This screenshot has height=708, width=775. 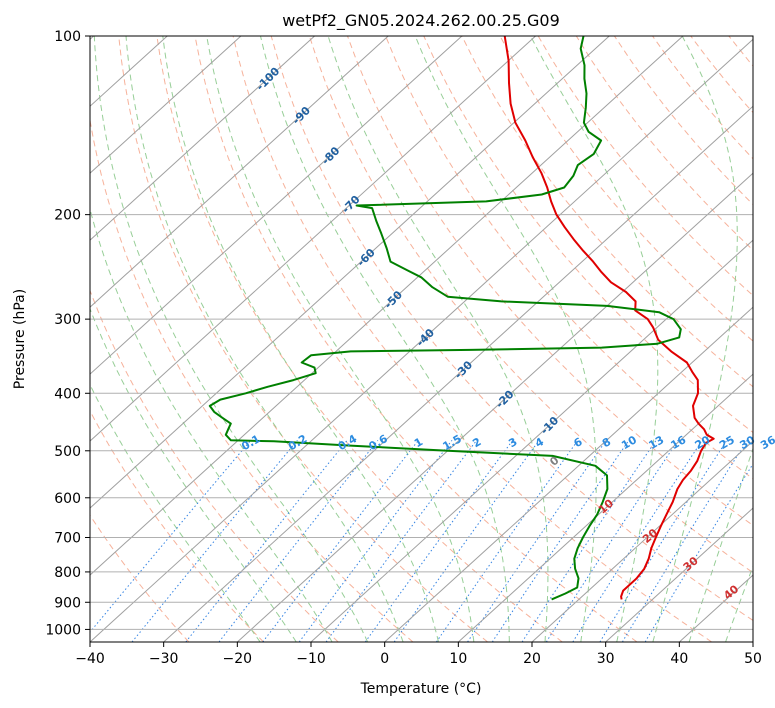 What do you see at coordinates (766, 442) in the screenshot?
I see `mixing-ratio-label: 36` at bounding box center [766, 442].